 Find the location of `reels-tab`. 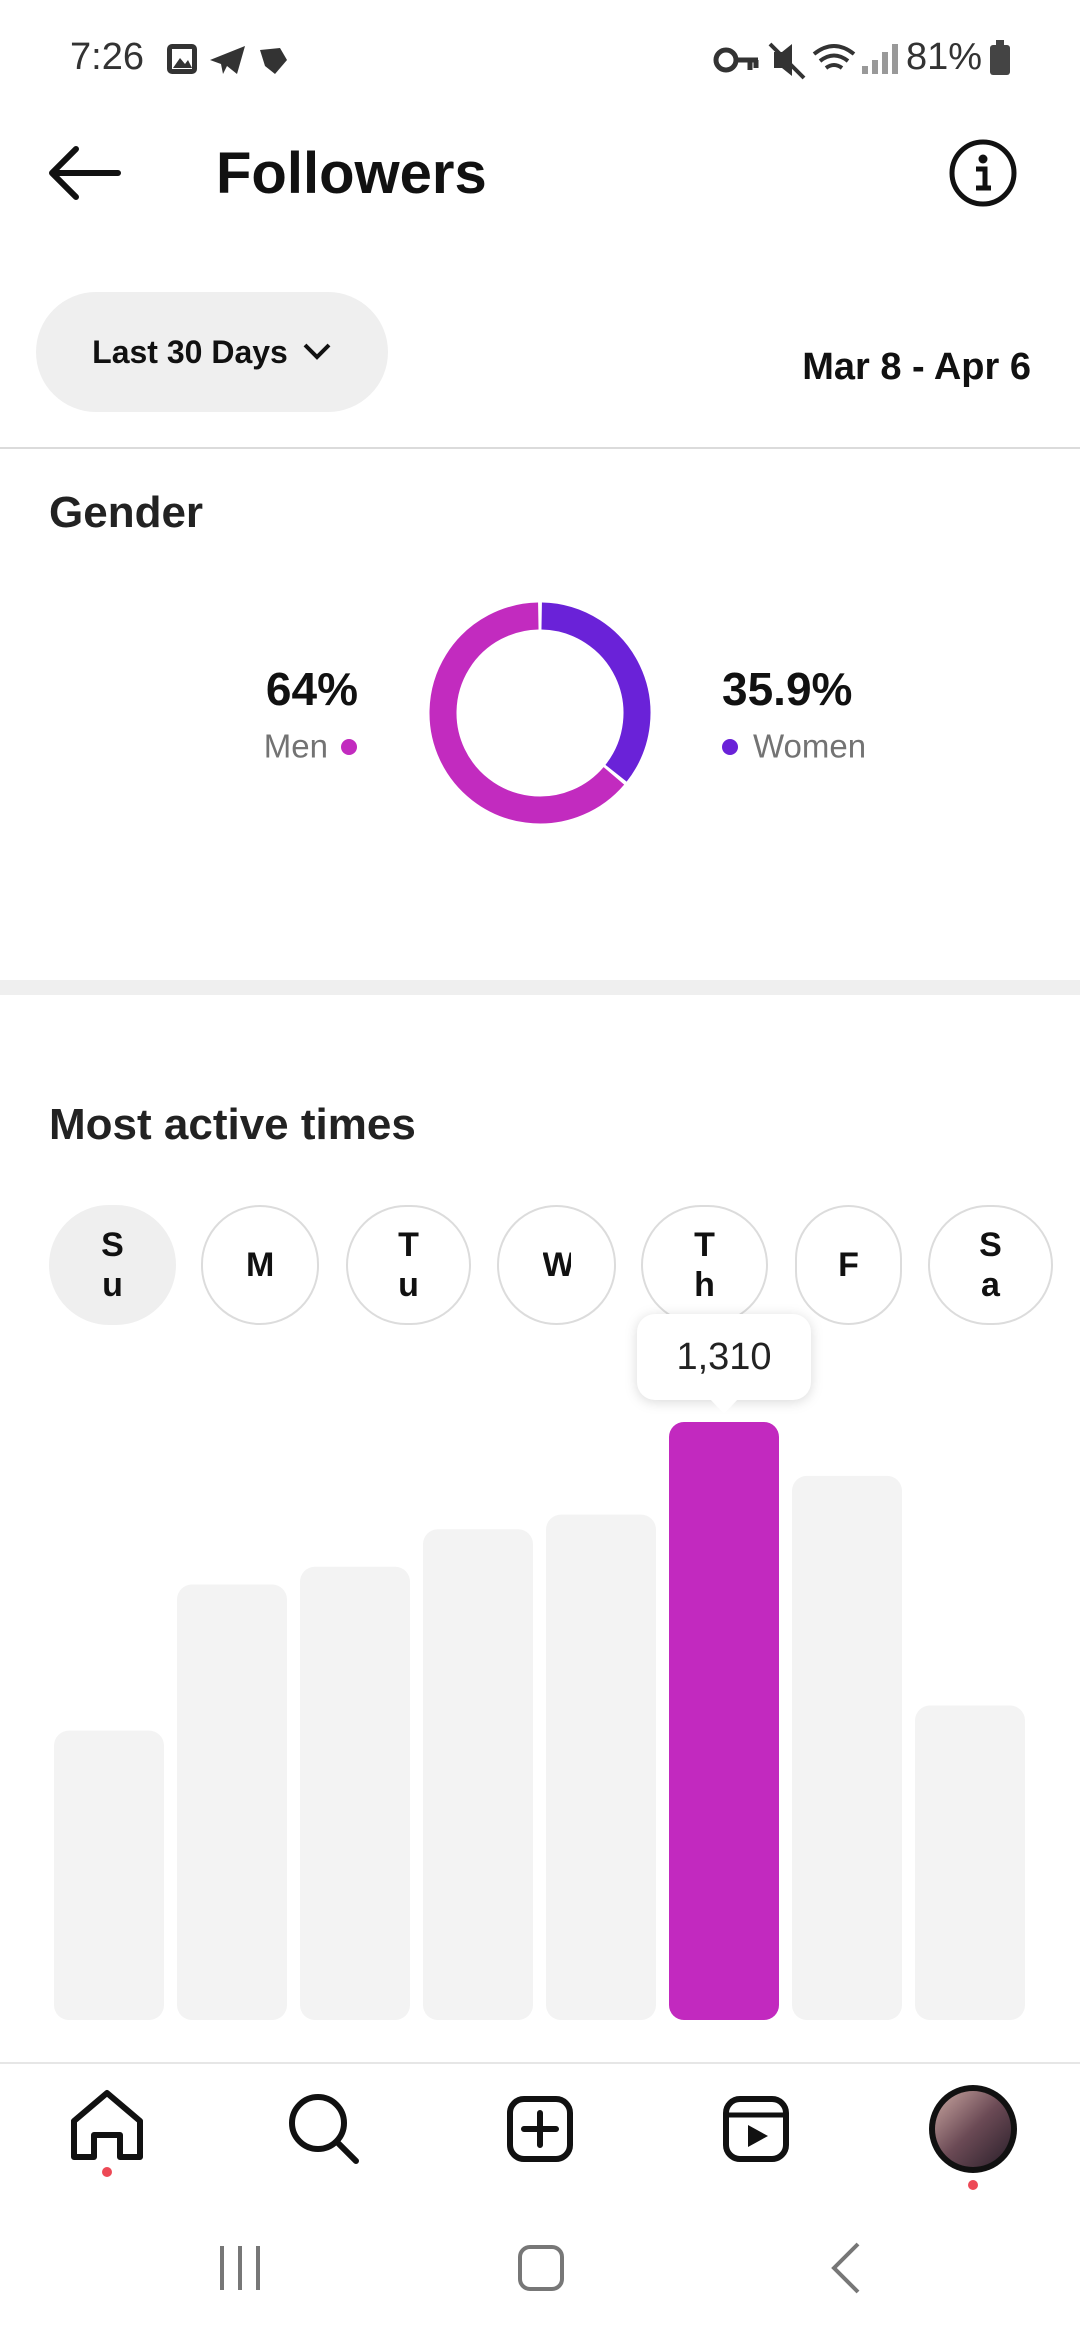

reels-tab is located at coordinates (756, 2129).